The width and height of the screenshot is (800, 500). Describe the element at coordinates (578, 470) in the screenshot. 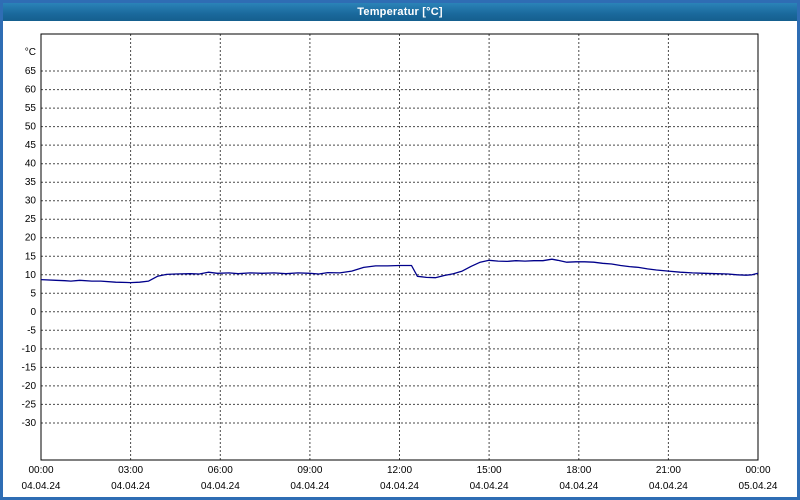

I see `x-axis-time-label: 18:00` at that location.